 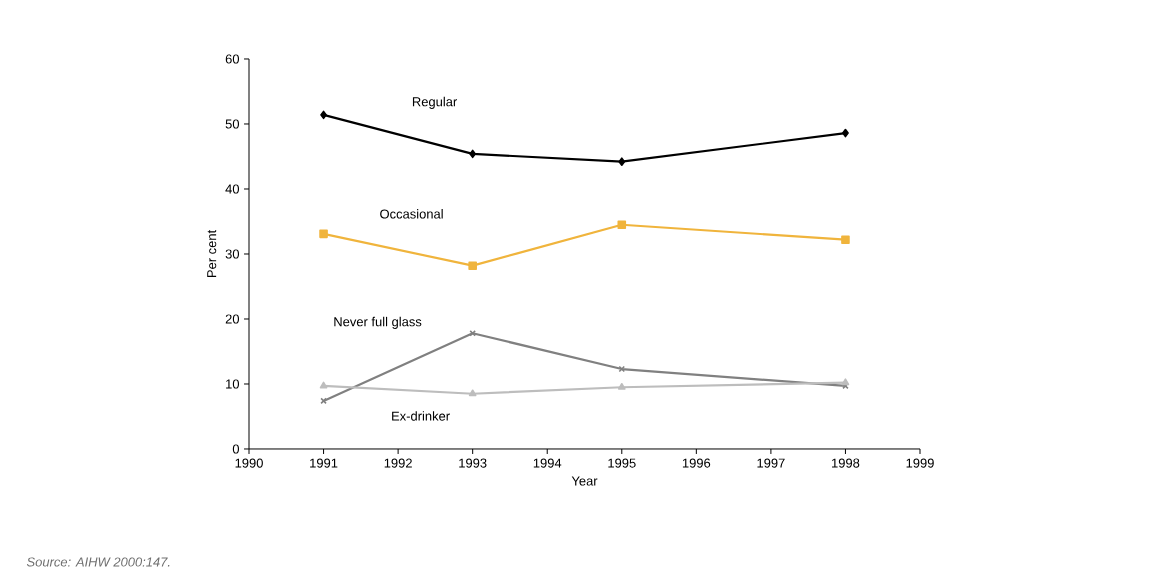 What do you see at coordinates (435, 102) in the screenshot?
I see `text: Regular` at bounding box center [435, 102].